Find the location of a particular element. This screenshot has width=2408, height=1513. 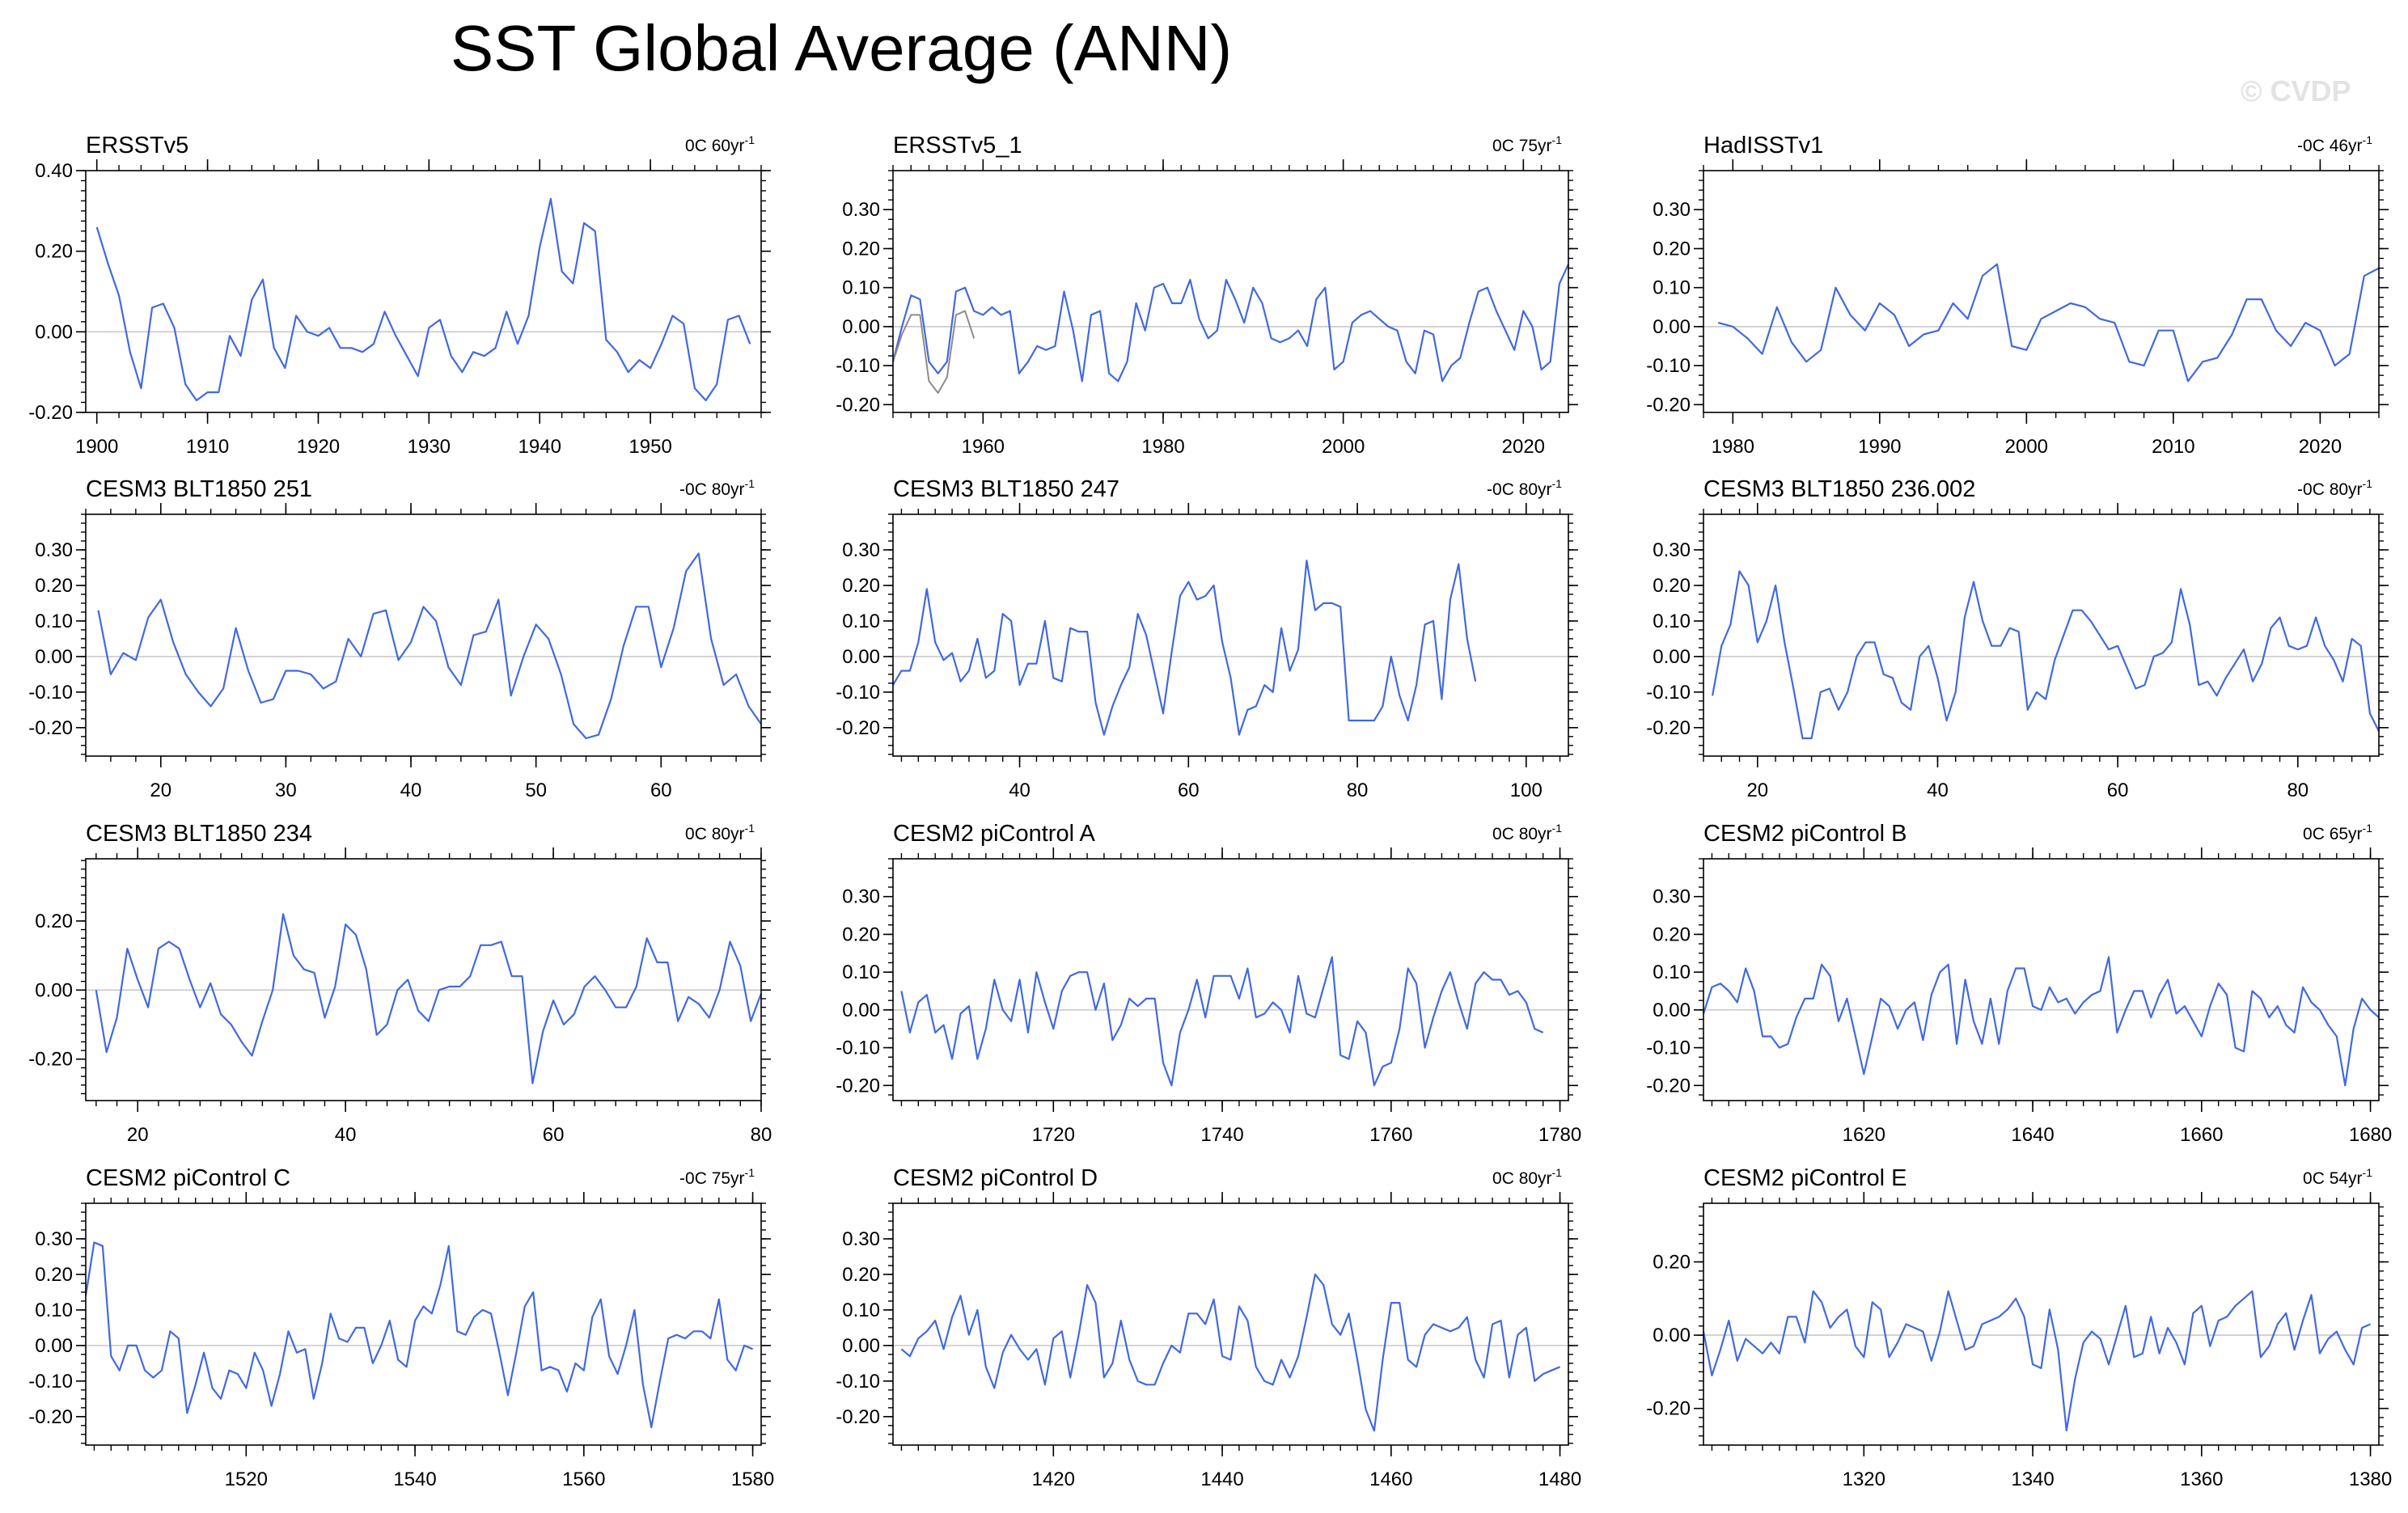

x-tick-label: 1910 is located at coordinates (207, 447).